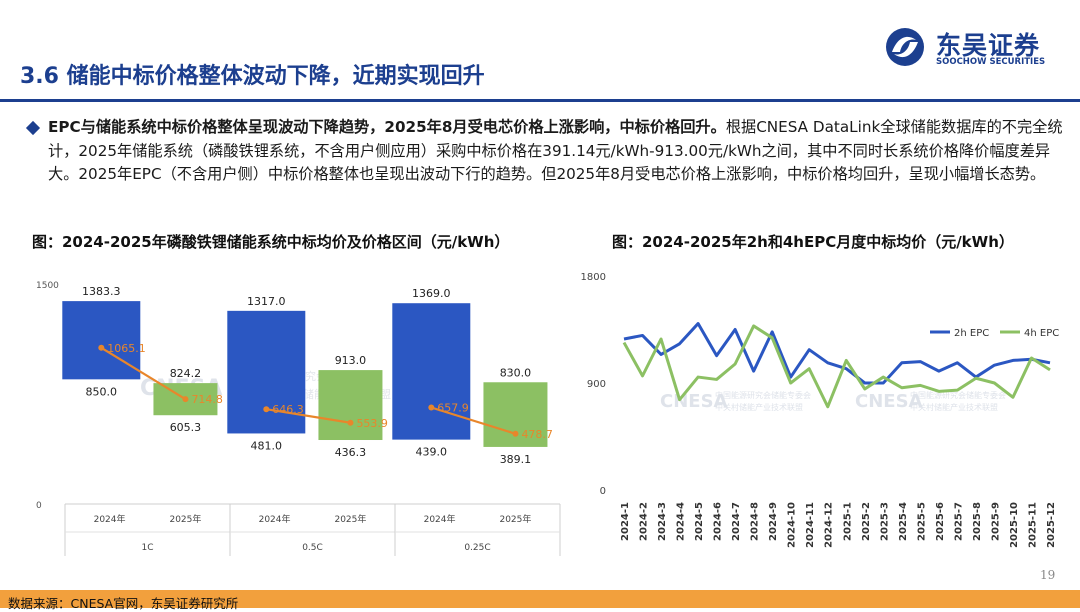 The image size is (1080, 612). I want to click on legend-label: 2h EPC, so click(971, 333).